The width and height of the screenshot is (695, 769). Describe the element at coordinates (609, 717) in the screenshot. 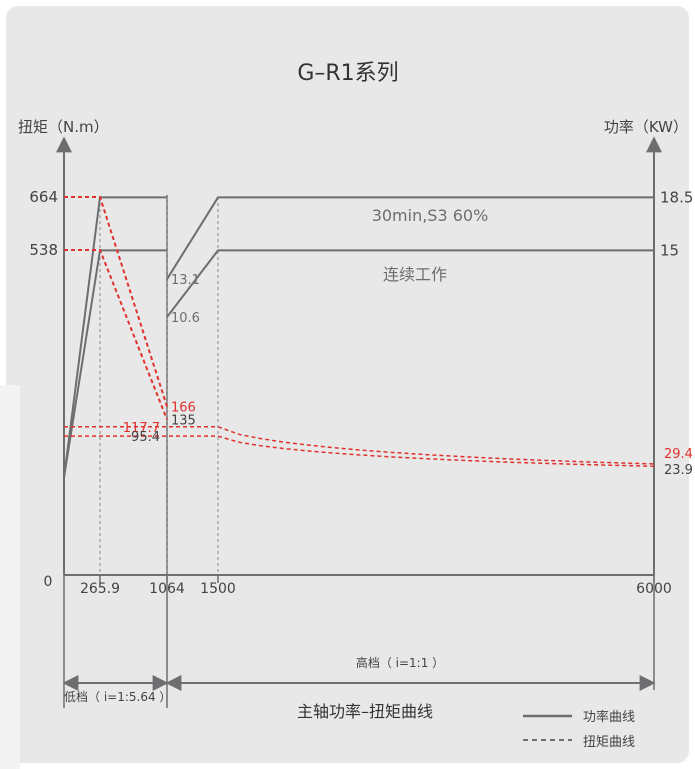

I see `legend-power-label: 功率曲线` at that location.